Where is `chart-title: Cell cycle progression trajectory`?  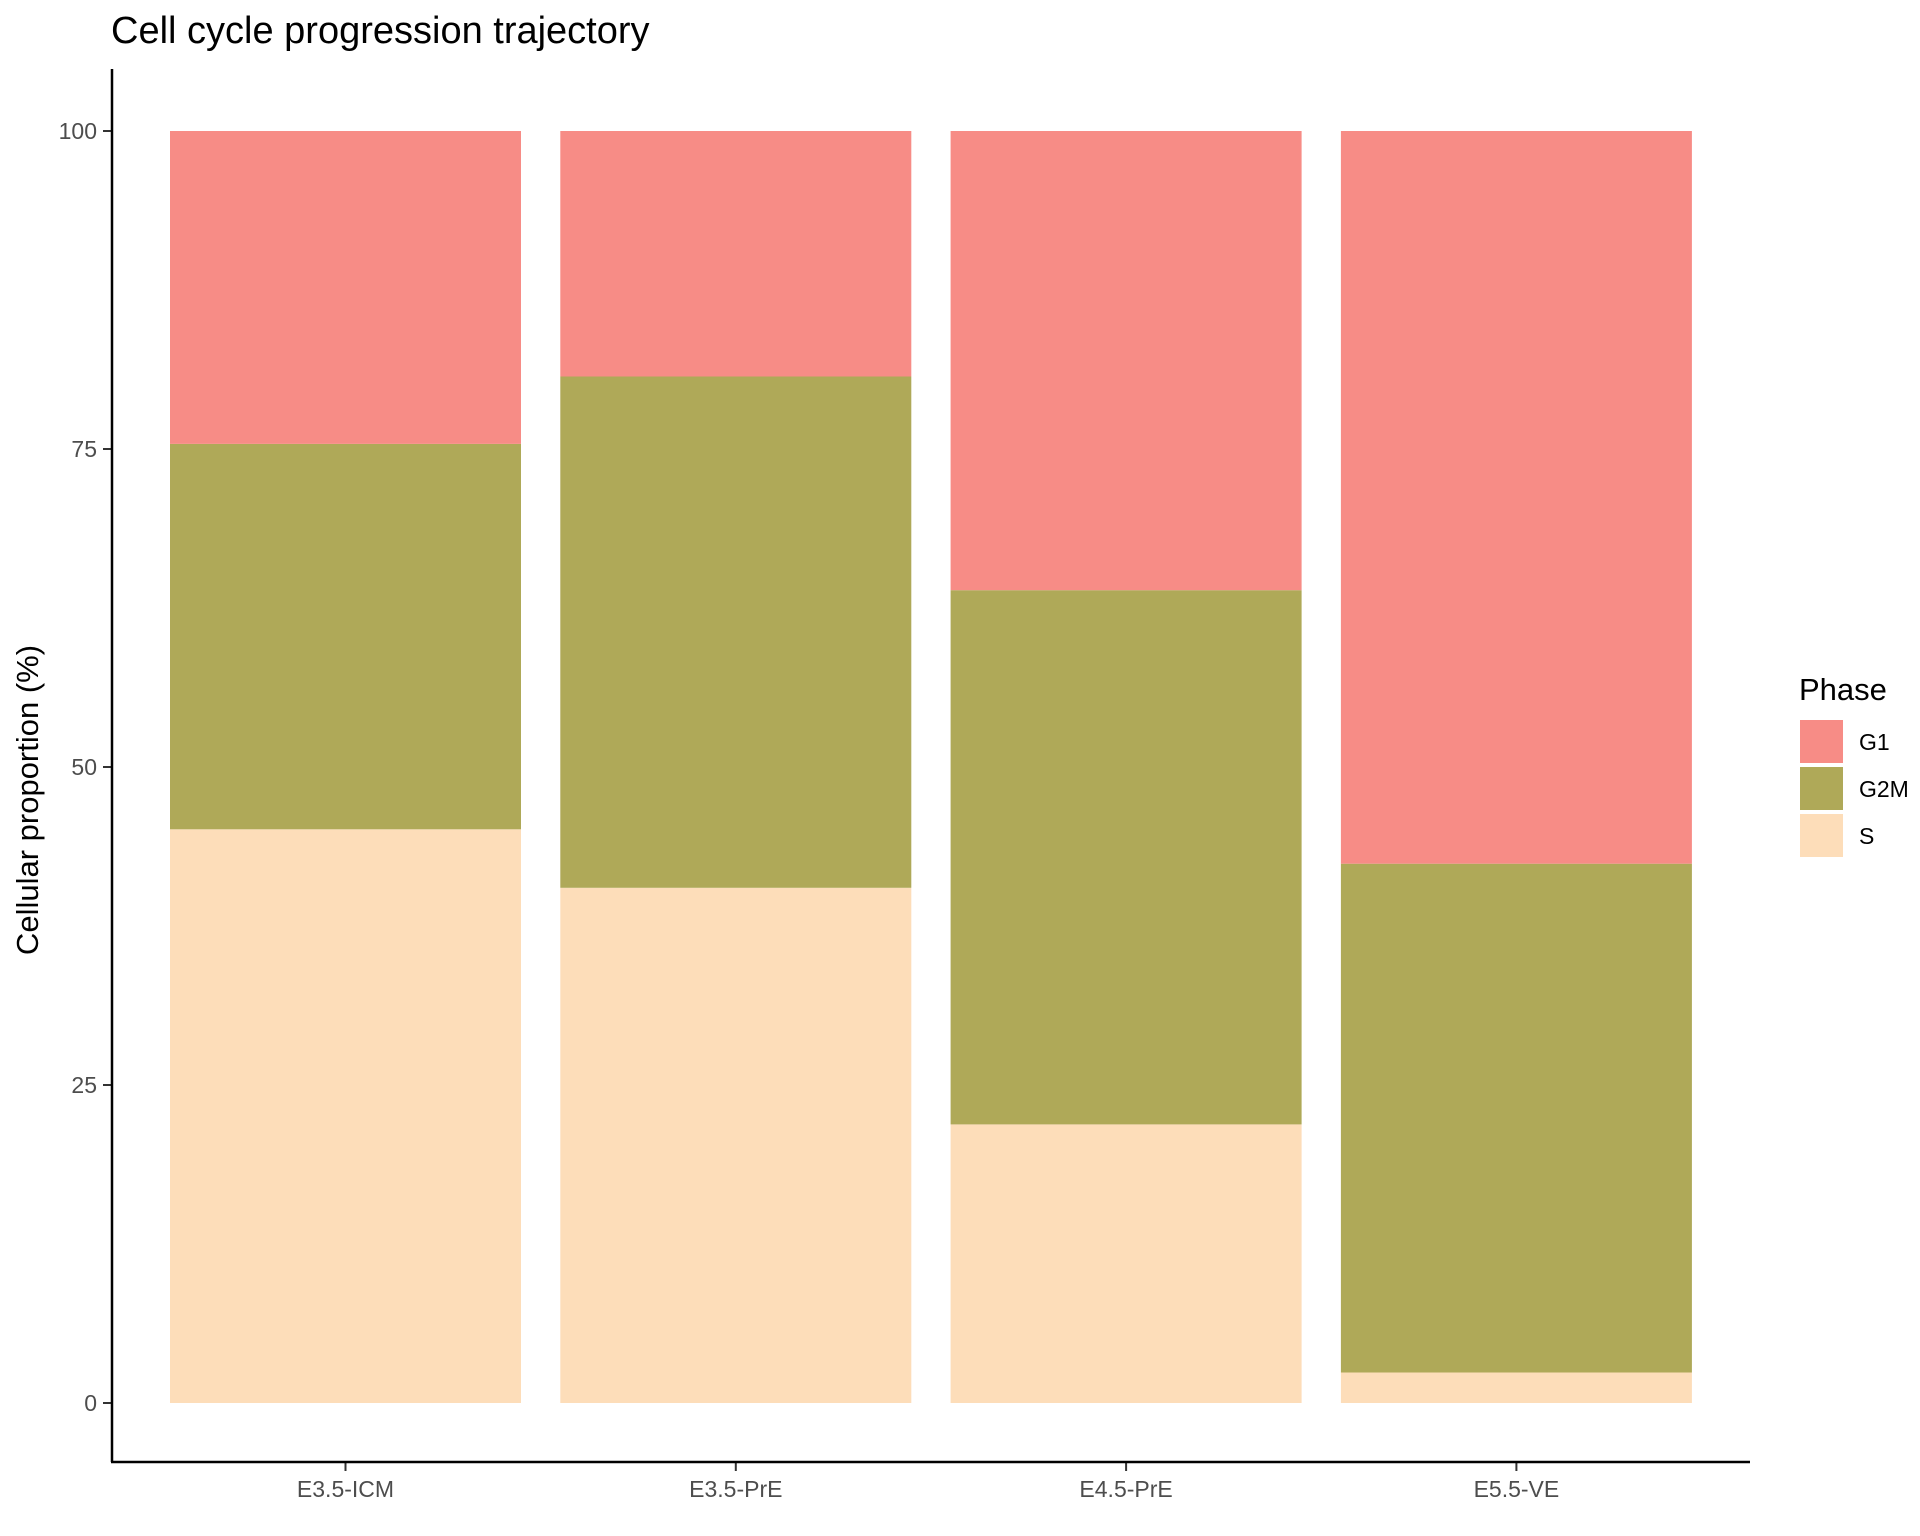 chart-title: Cell cycle progression trajectory is located at coordinates (380, 31).